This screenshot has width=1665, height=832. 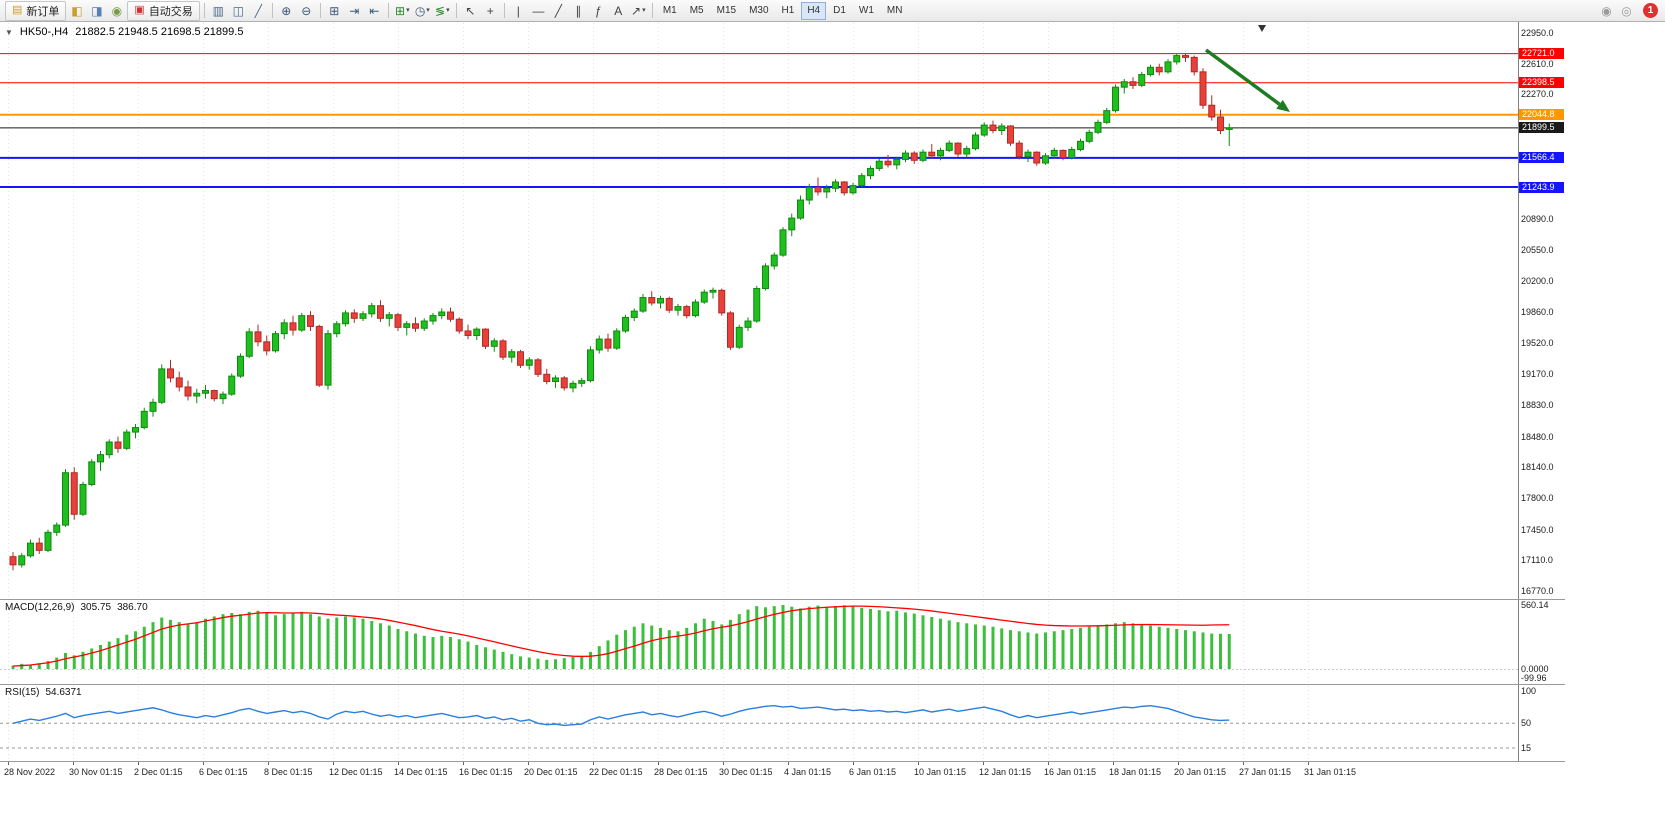 I want to click on time-axis-label: 31 Jan 01:15, so click(x=1330, y=772).